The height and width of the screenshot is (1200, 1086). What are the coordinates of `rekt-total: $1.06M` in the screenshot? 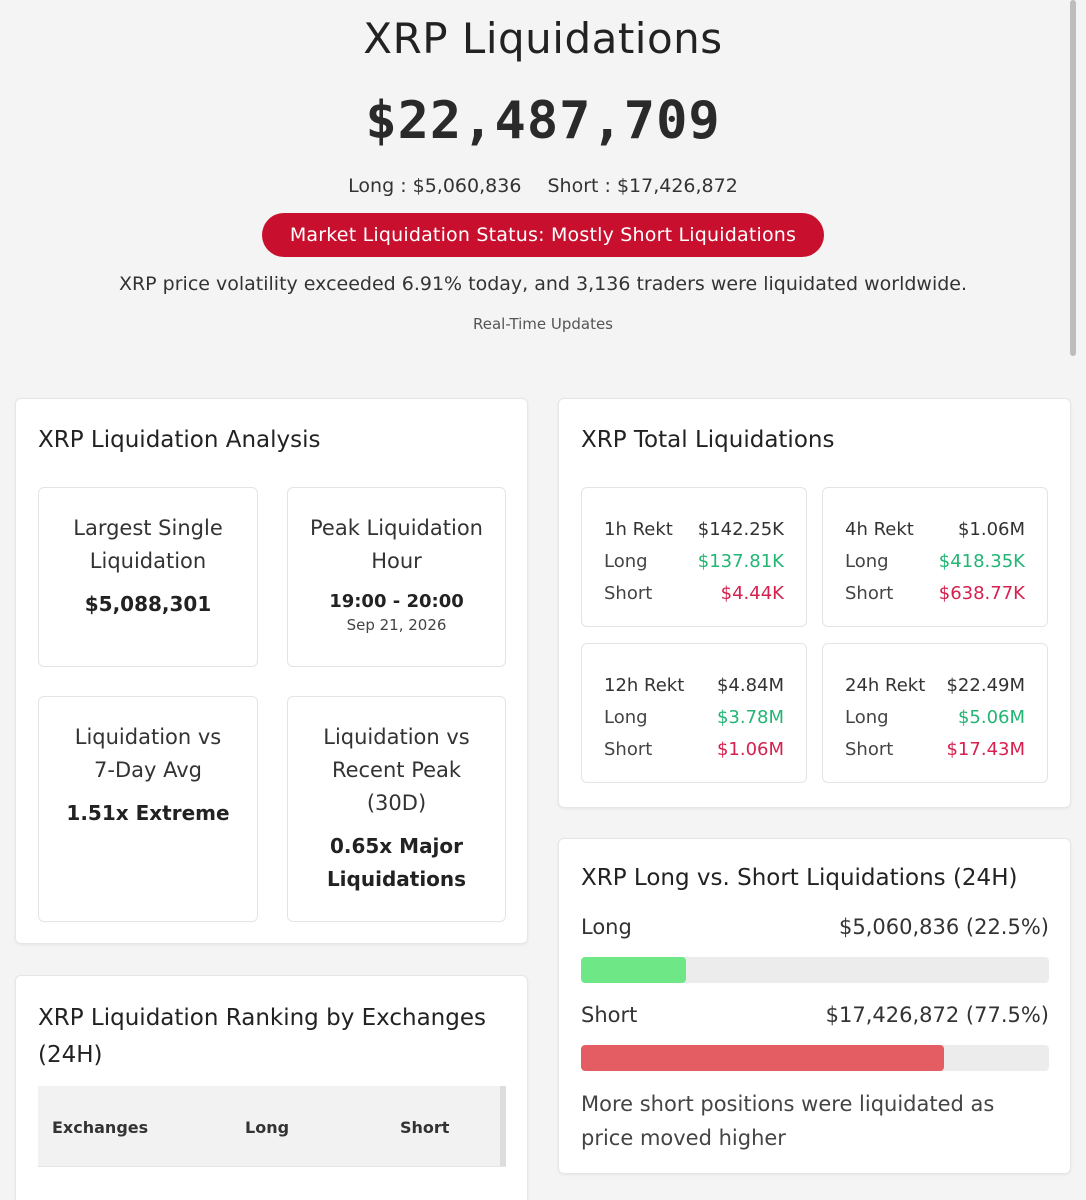 It's located at (991, 529).